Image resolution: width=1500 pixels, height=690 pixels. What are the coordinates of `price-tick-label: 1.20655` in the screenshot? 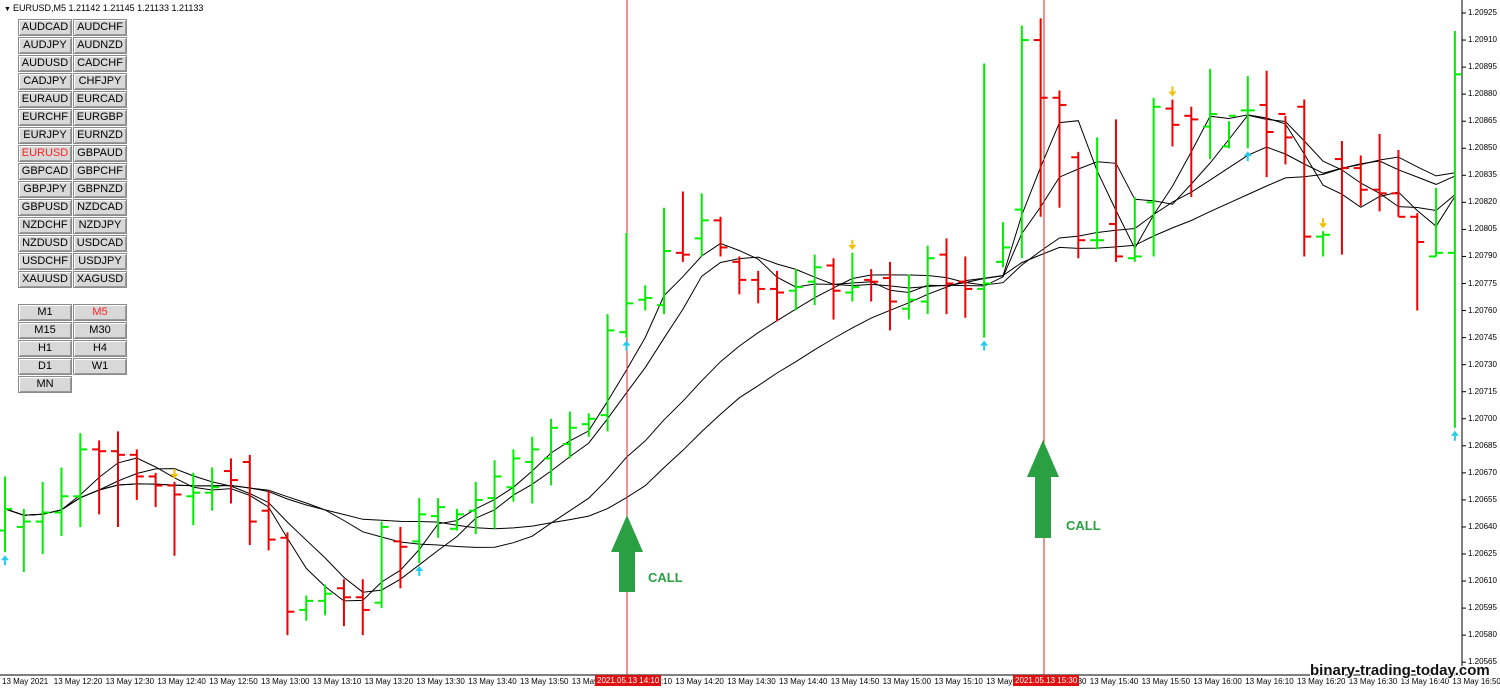 It's located at (1482, 499).